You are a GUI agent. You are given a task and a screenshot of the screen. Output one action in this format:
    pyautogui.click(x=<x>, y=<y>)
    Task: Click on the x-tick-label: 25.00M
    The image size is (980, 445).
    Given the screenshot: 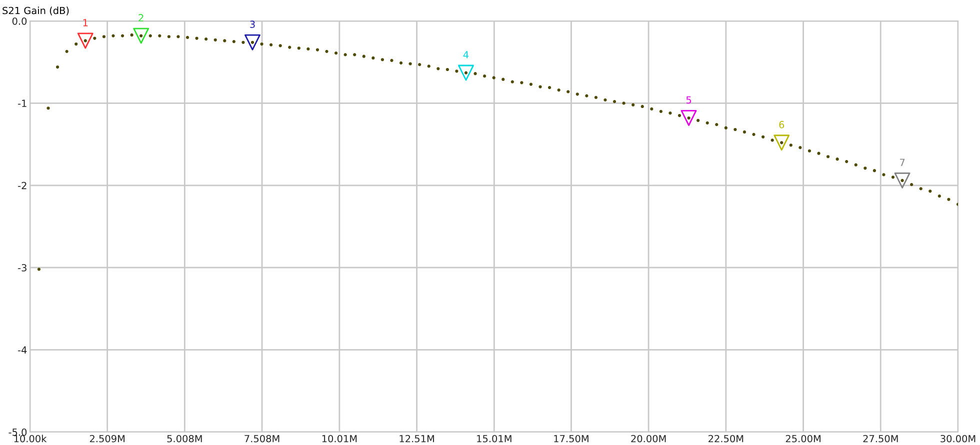 What is the action you would take?
    pyautogui.click(x=803, y=438)
    